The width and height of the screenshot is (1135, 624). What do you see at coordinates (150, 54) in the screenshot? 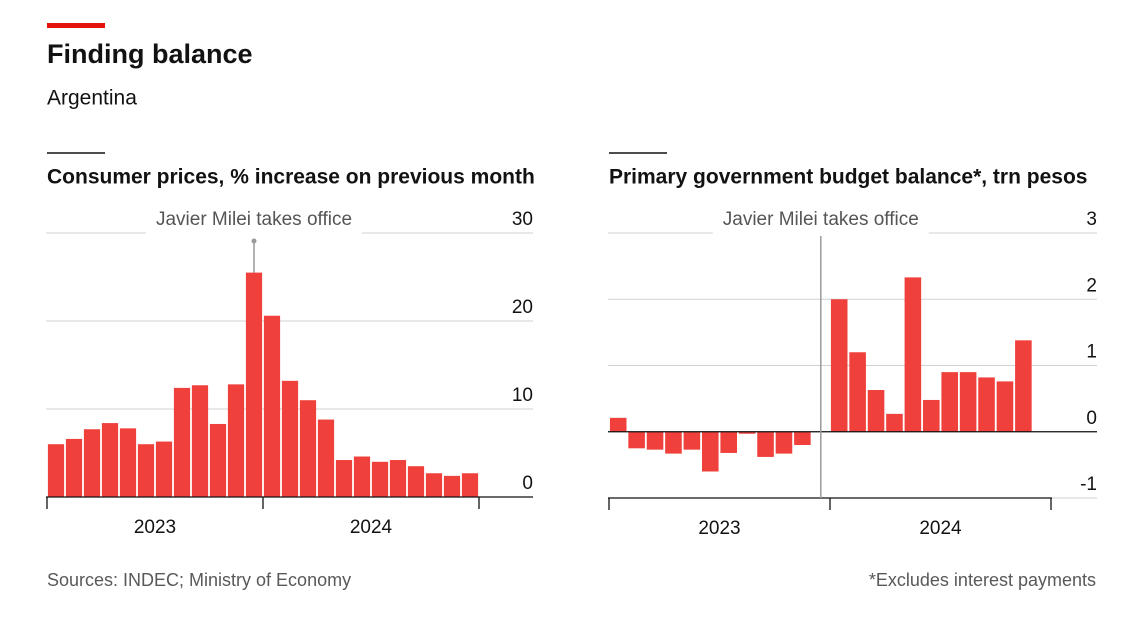
I see `title: Finding balance` at bounding box center [150, 54].